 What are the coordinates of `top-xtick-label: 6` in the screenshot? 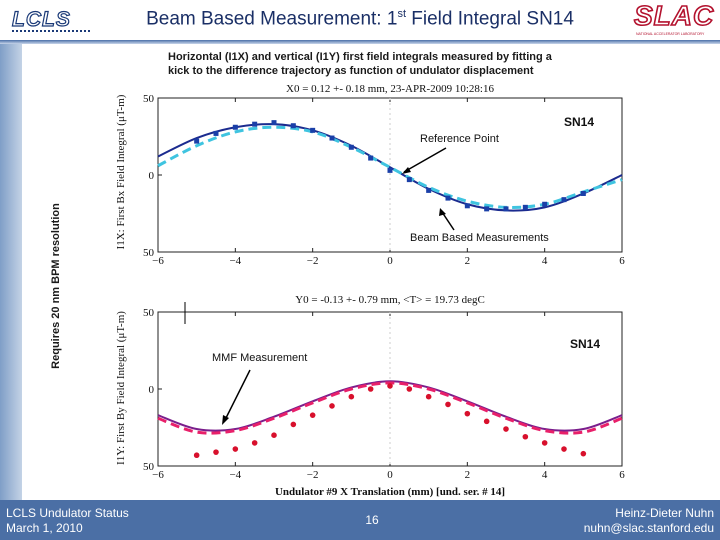 It's located at (622, 261).